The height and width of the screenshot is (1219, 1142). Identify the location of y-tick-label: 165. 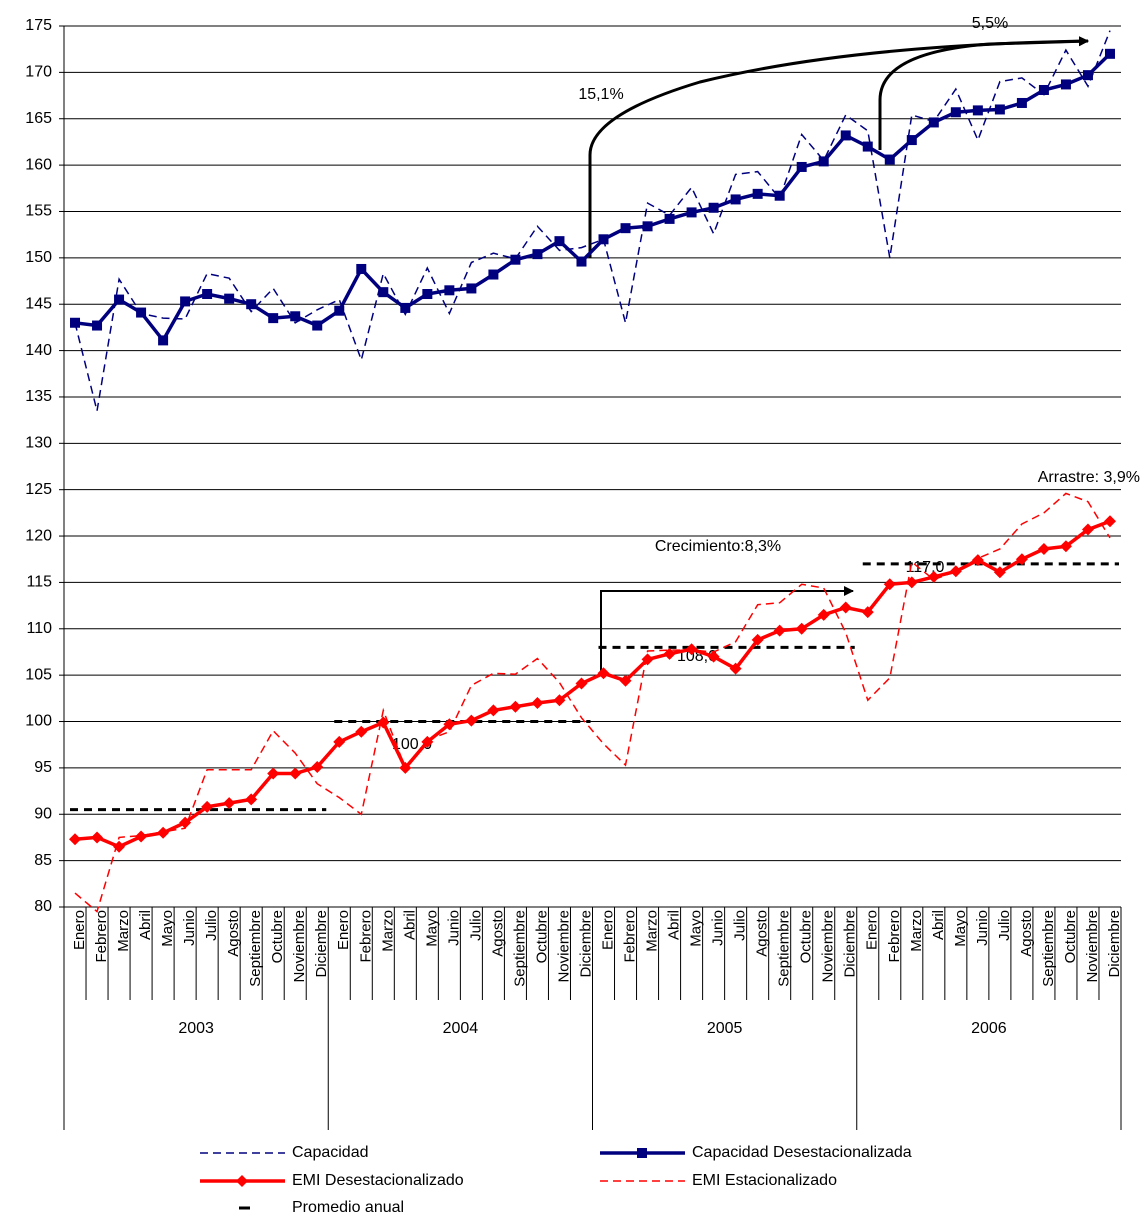
(38, 118).